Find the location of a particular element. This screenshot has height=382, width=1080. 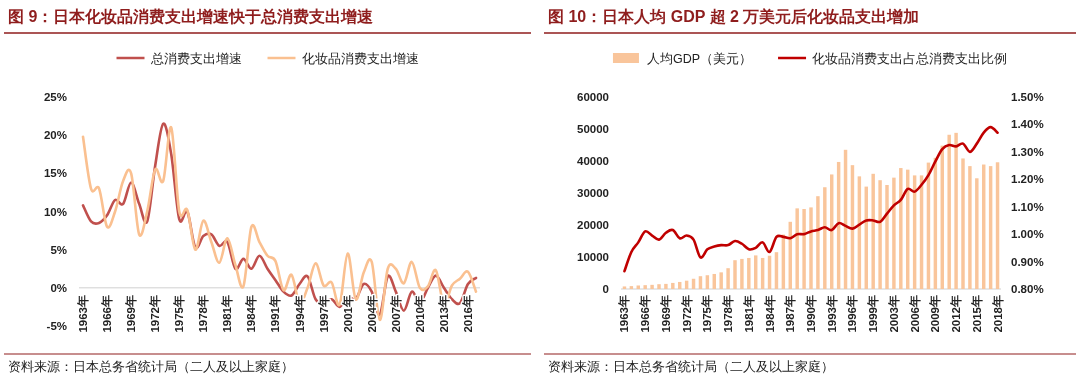

chart-title: 图 9：日本化妆品消费支出增速快于总消费支出增速 is located at coordinates (191, 16).